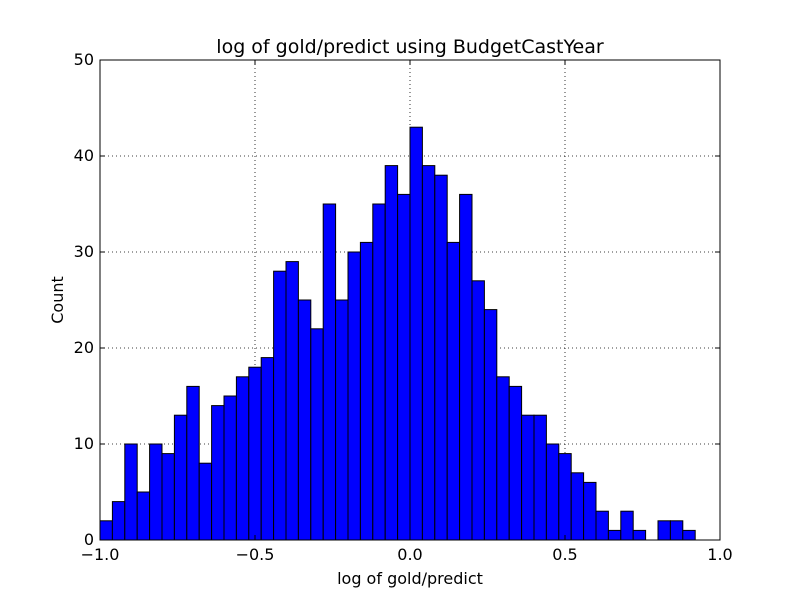  I want to click on y-tick-label: 0, so click(89, 539).